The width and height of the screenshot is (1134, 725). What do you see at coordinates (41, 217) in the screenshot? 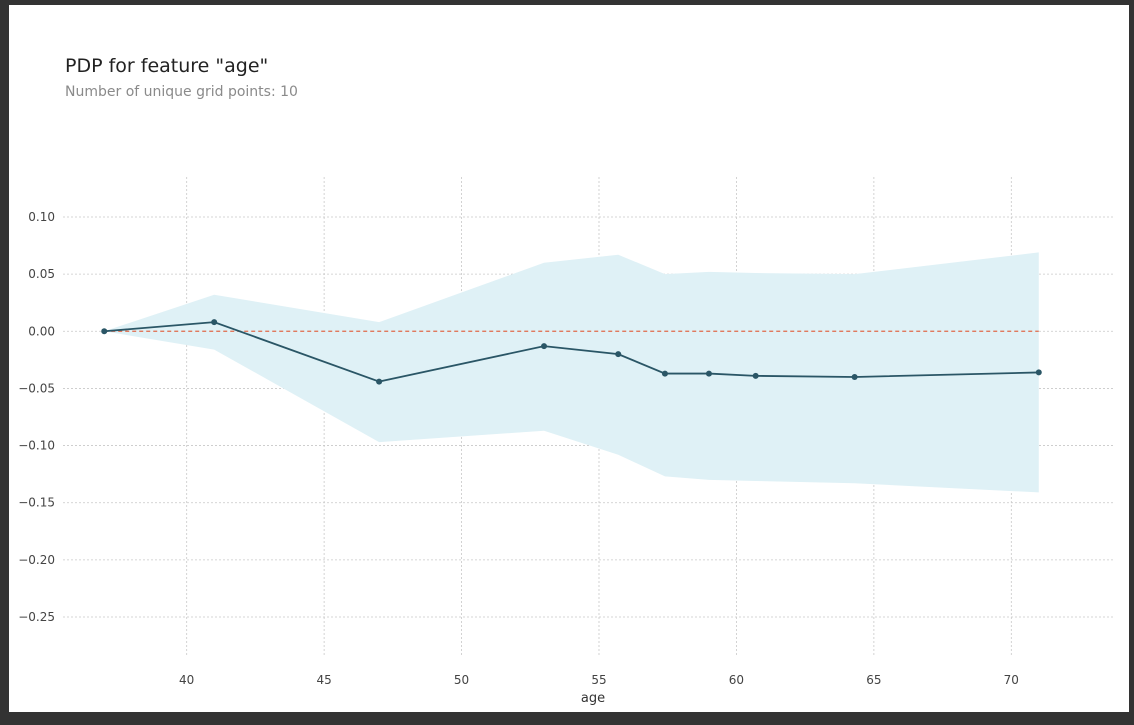
I see `y-tick-label: 0.10` at bounding box center [41, 217].